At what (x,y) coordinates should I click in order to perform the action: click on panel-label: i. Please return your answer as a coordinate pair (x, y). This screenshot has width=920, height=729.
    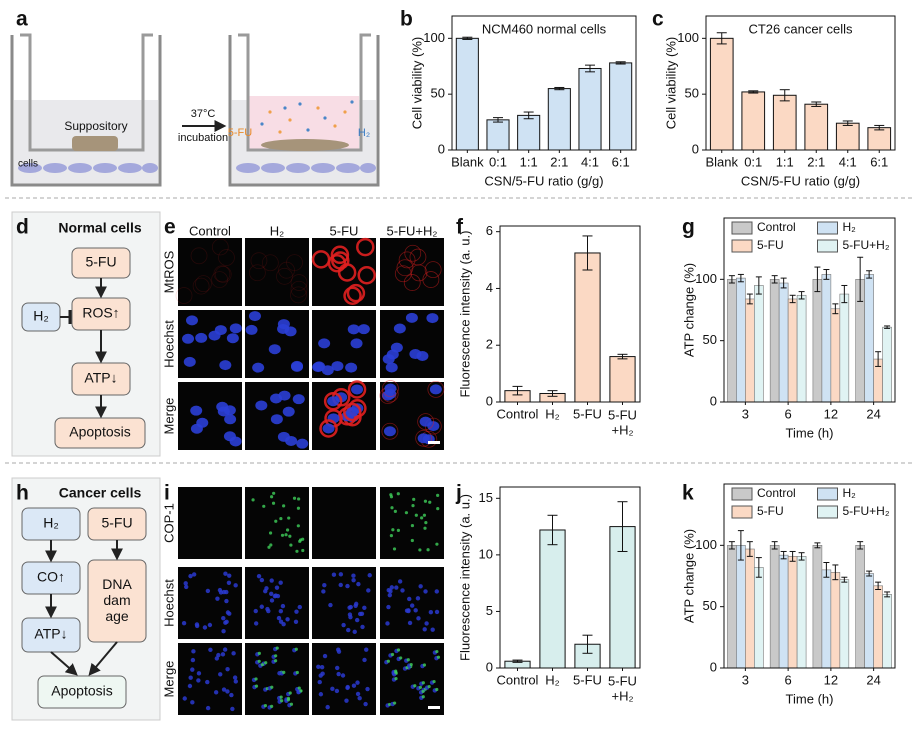
    Looking at the image, I should click on (167, 493).